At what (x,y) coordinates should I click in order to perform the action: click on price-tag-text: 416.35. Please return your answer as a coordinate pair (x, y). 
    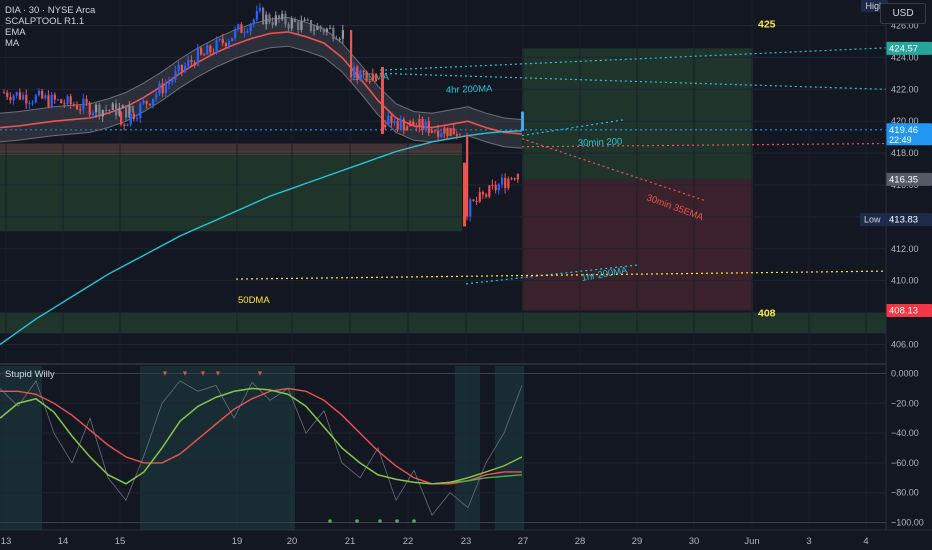
    Looking at the image, I should click on (903, 179).